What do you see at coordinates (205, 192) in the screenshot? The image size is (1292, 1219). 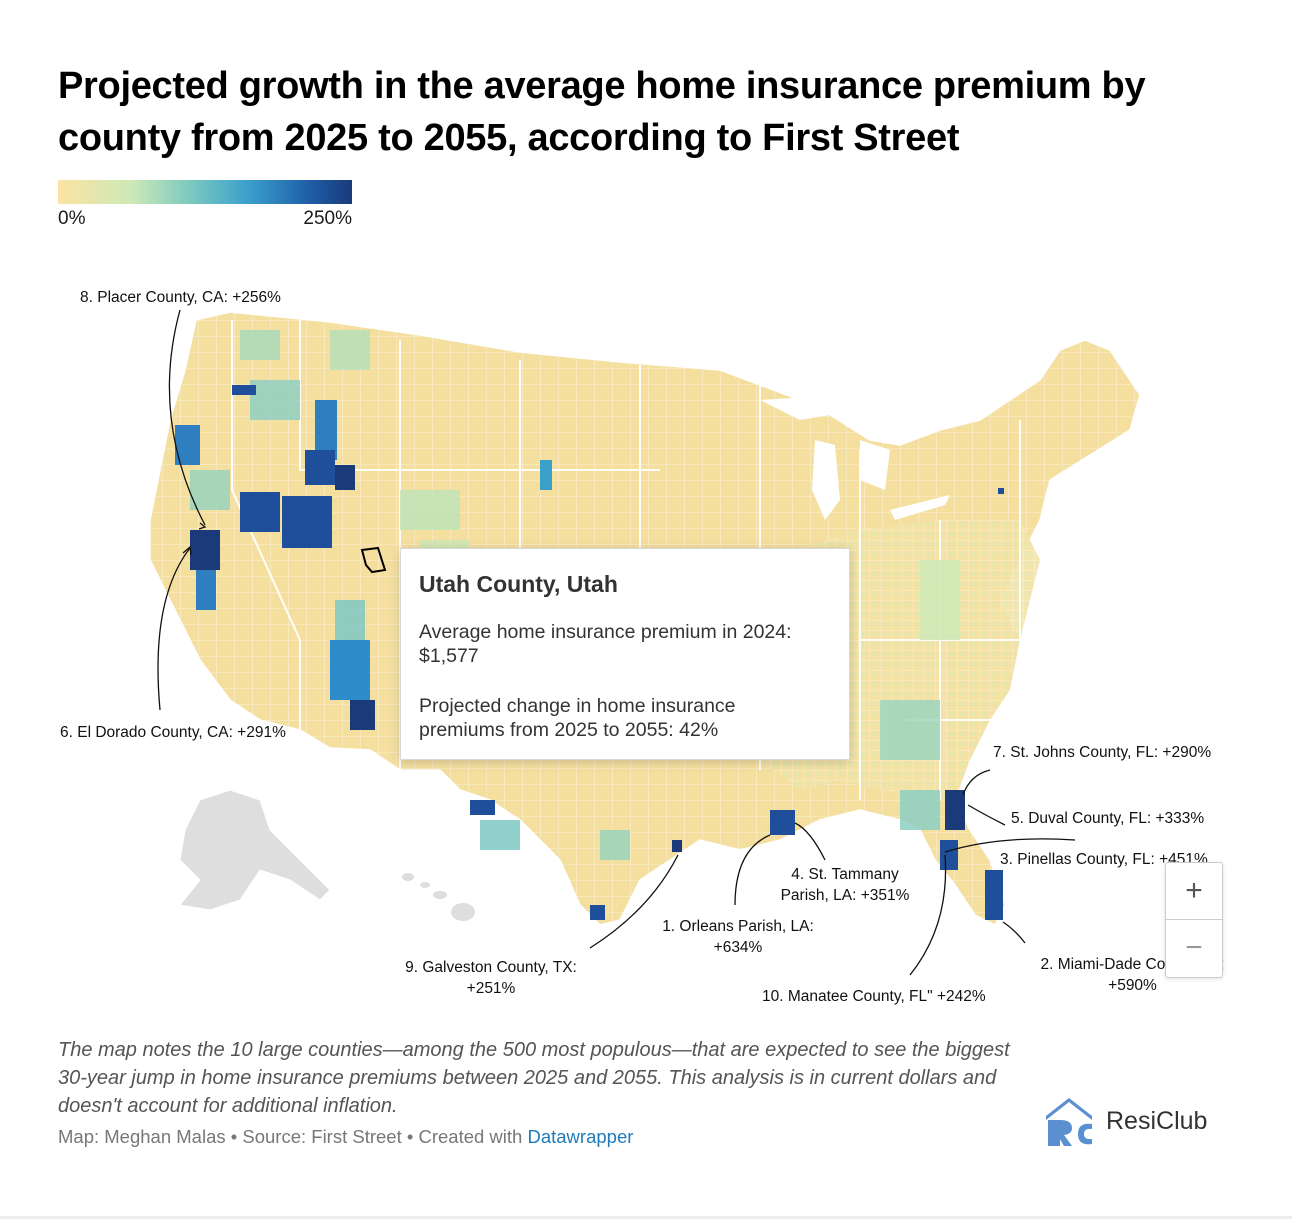 I see `legend-gradient` at bounding box center [205, 192].